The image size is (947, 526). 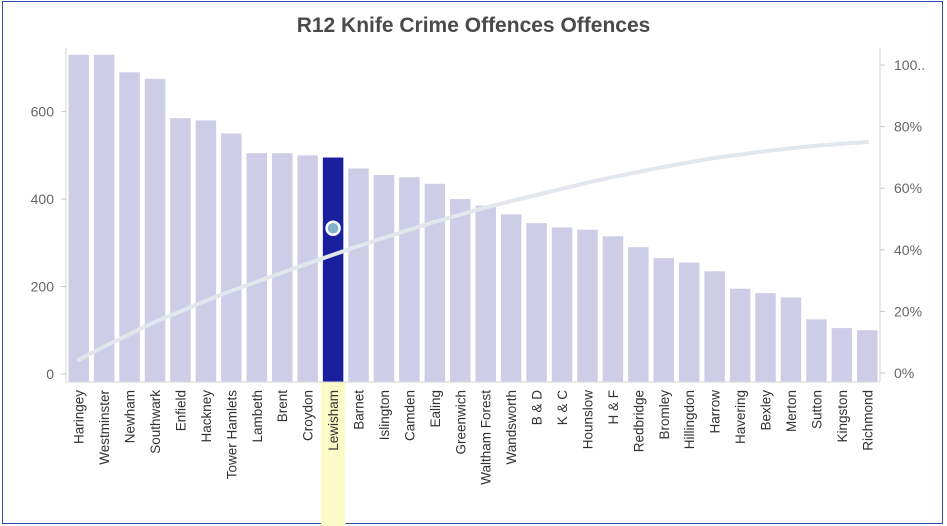 What do you see at coordinates (130, 416) in the screenshot?
I see `category-label-newham: Newham` at bounding box center [130, 416].